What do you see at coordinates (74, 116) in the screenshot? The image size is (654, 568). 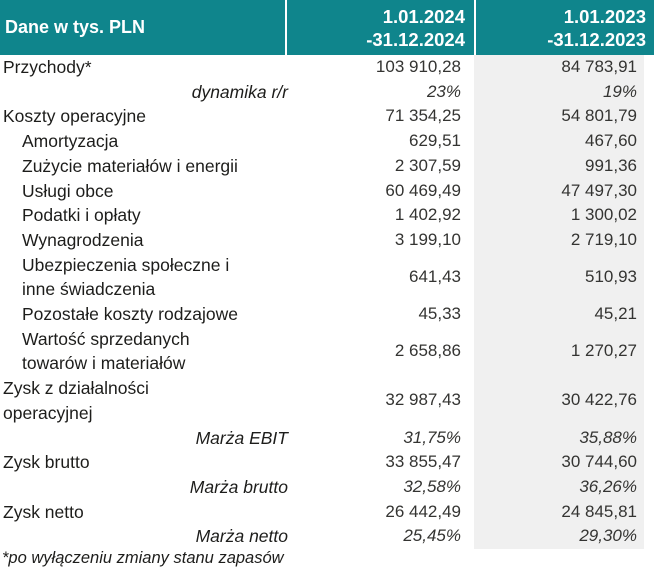 I see `row-label: Koszty operacyjne` at bounding box center [74, 116].